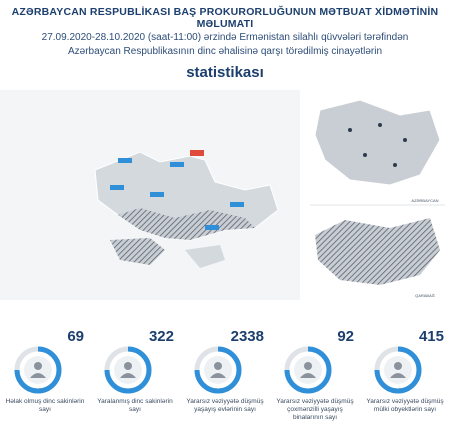  Describe the element at coordinates (205, 256) in the screenshot. I see `region` at that location.